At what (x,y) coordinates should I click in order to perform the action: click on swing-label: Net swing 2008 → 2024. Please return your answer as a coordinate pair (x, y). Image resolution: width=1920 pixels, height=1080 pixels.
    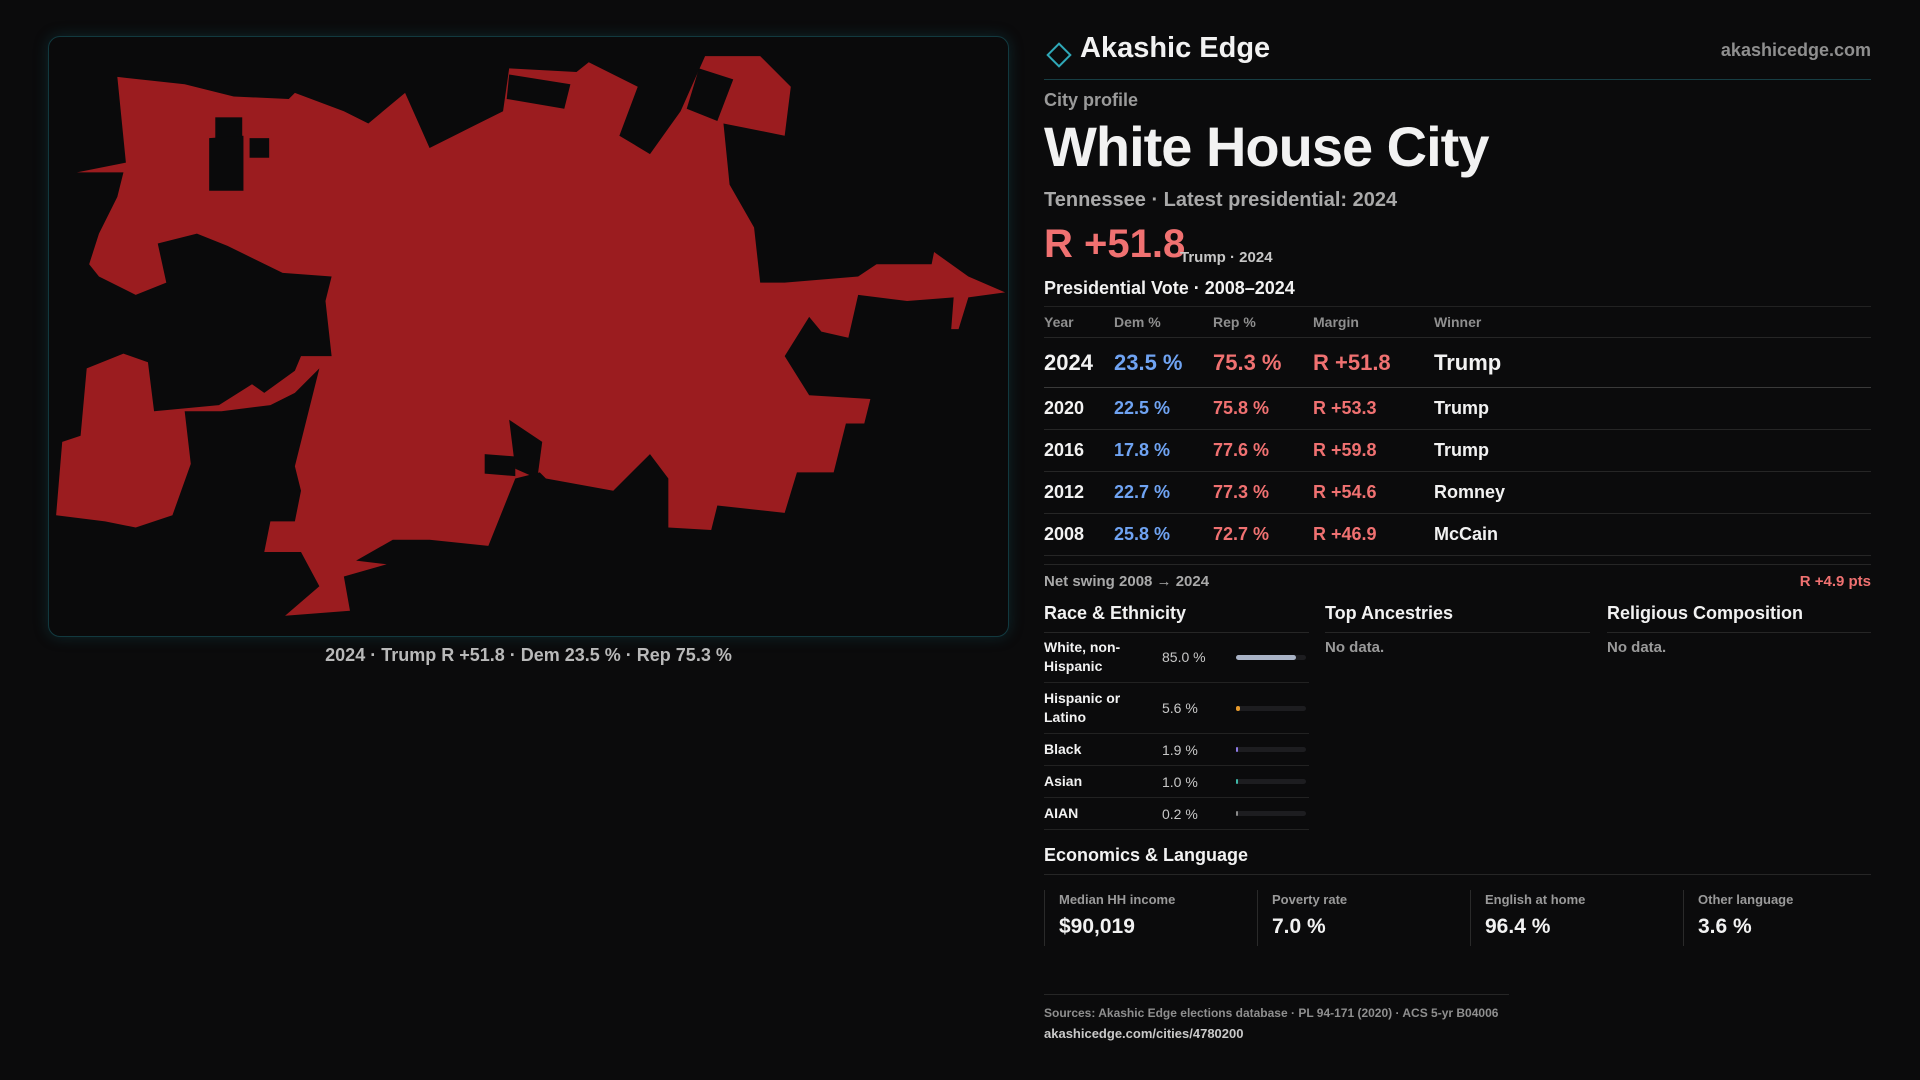
    Looking at the image, I should click on (1127, 581).